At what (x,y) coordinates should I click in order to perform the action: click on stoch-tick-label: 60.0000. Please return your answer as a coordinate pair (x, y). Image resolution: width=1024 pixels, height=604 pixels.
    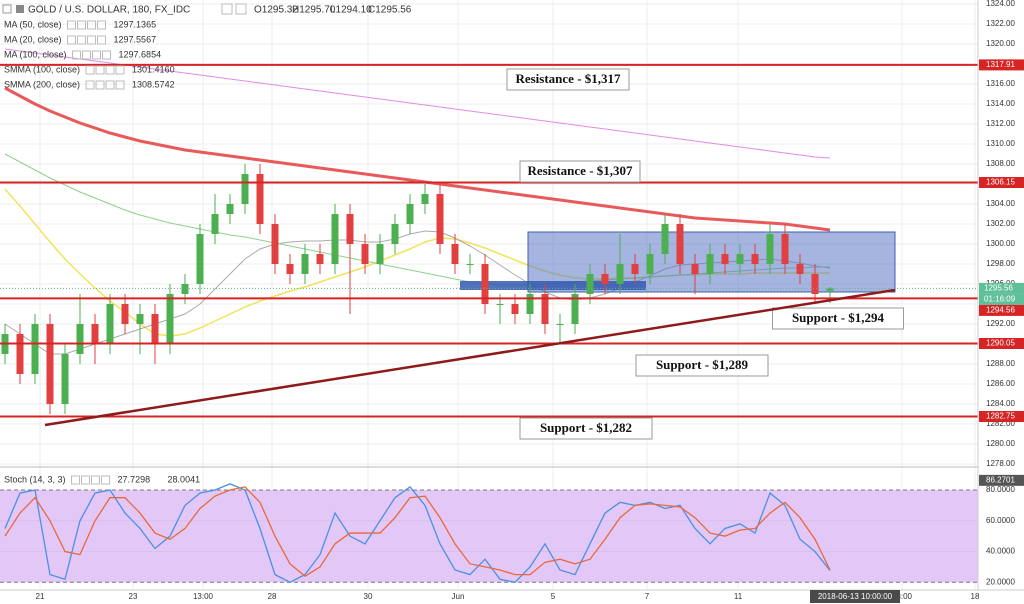
    Looking at the image, I should click on (1000, 520).